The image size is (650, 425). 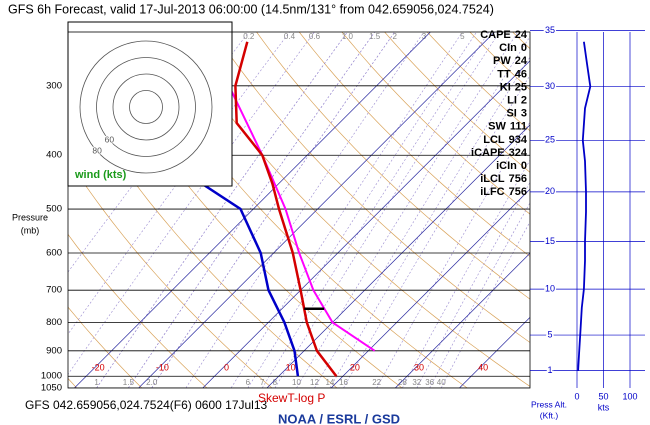 What do you see at coordinates (518, 127) in the screenshot?
I see `index-value: 111` at bounding box center [518, 127].